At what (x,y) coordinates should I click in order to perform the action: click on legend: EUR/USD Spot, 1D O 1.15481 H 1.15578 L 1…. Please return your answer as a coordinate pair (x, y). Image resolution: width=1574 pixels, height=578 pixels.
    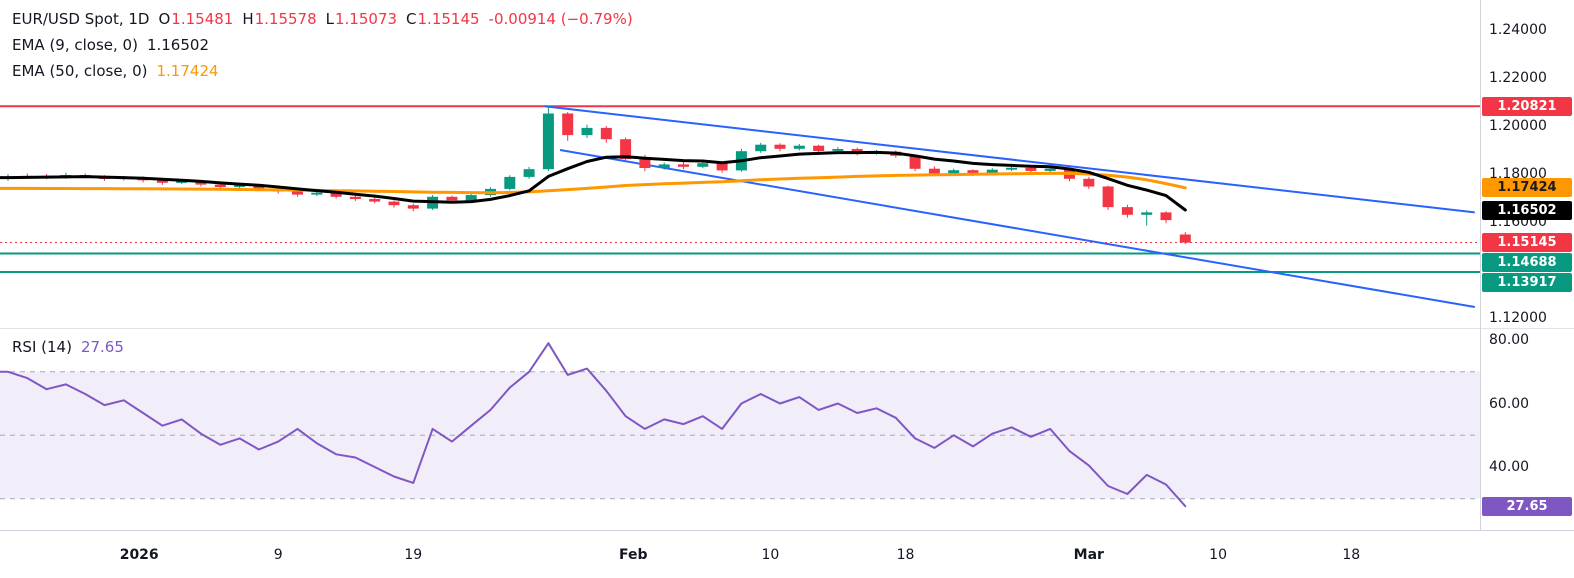
    Looking at the image, I should click on (322, 45).